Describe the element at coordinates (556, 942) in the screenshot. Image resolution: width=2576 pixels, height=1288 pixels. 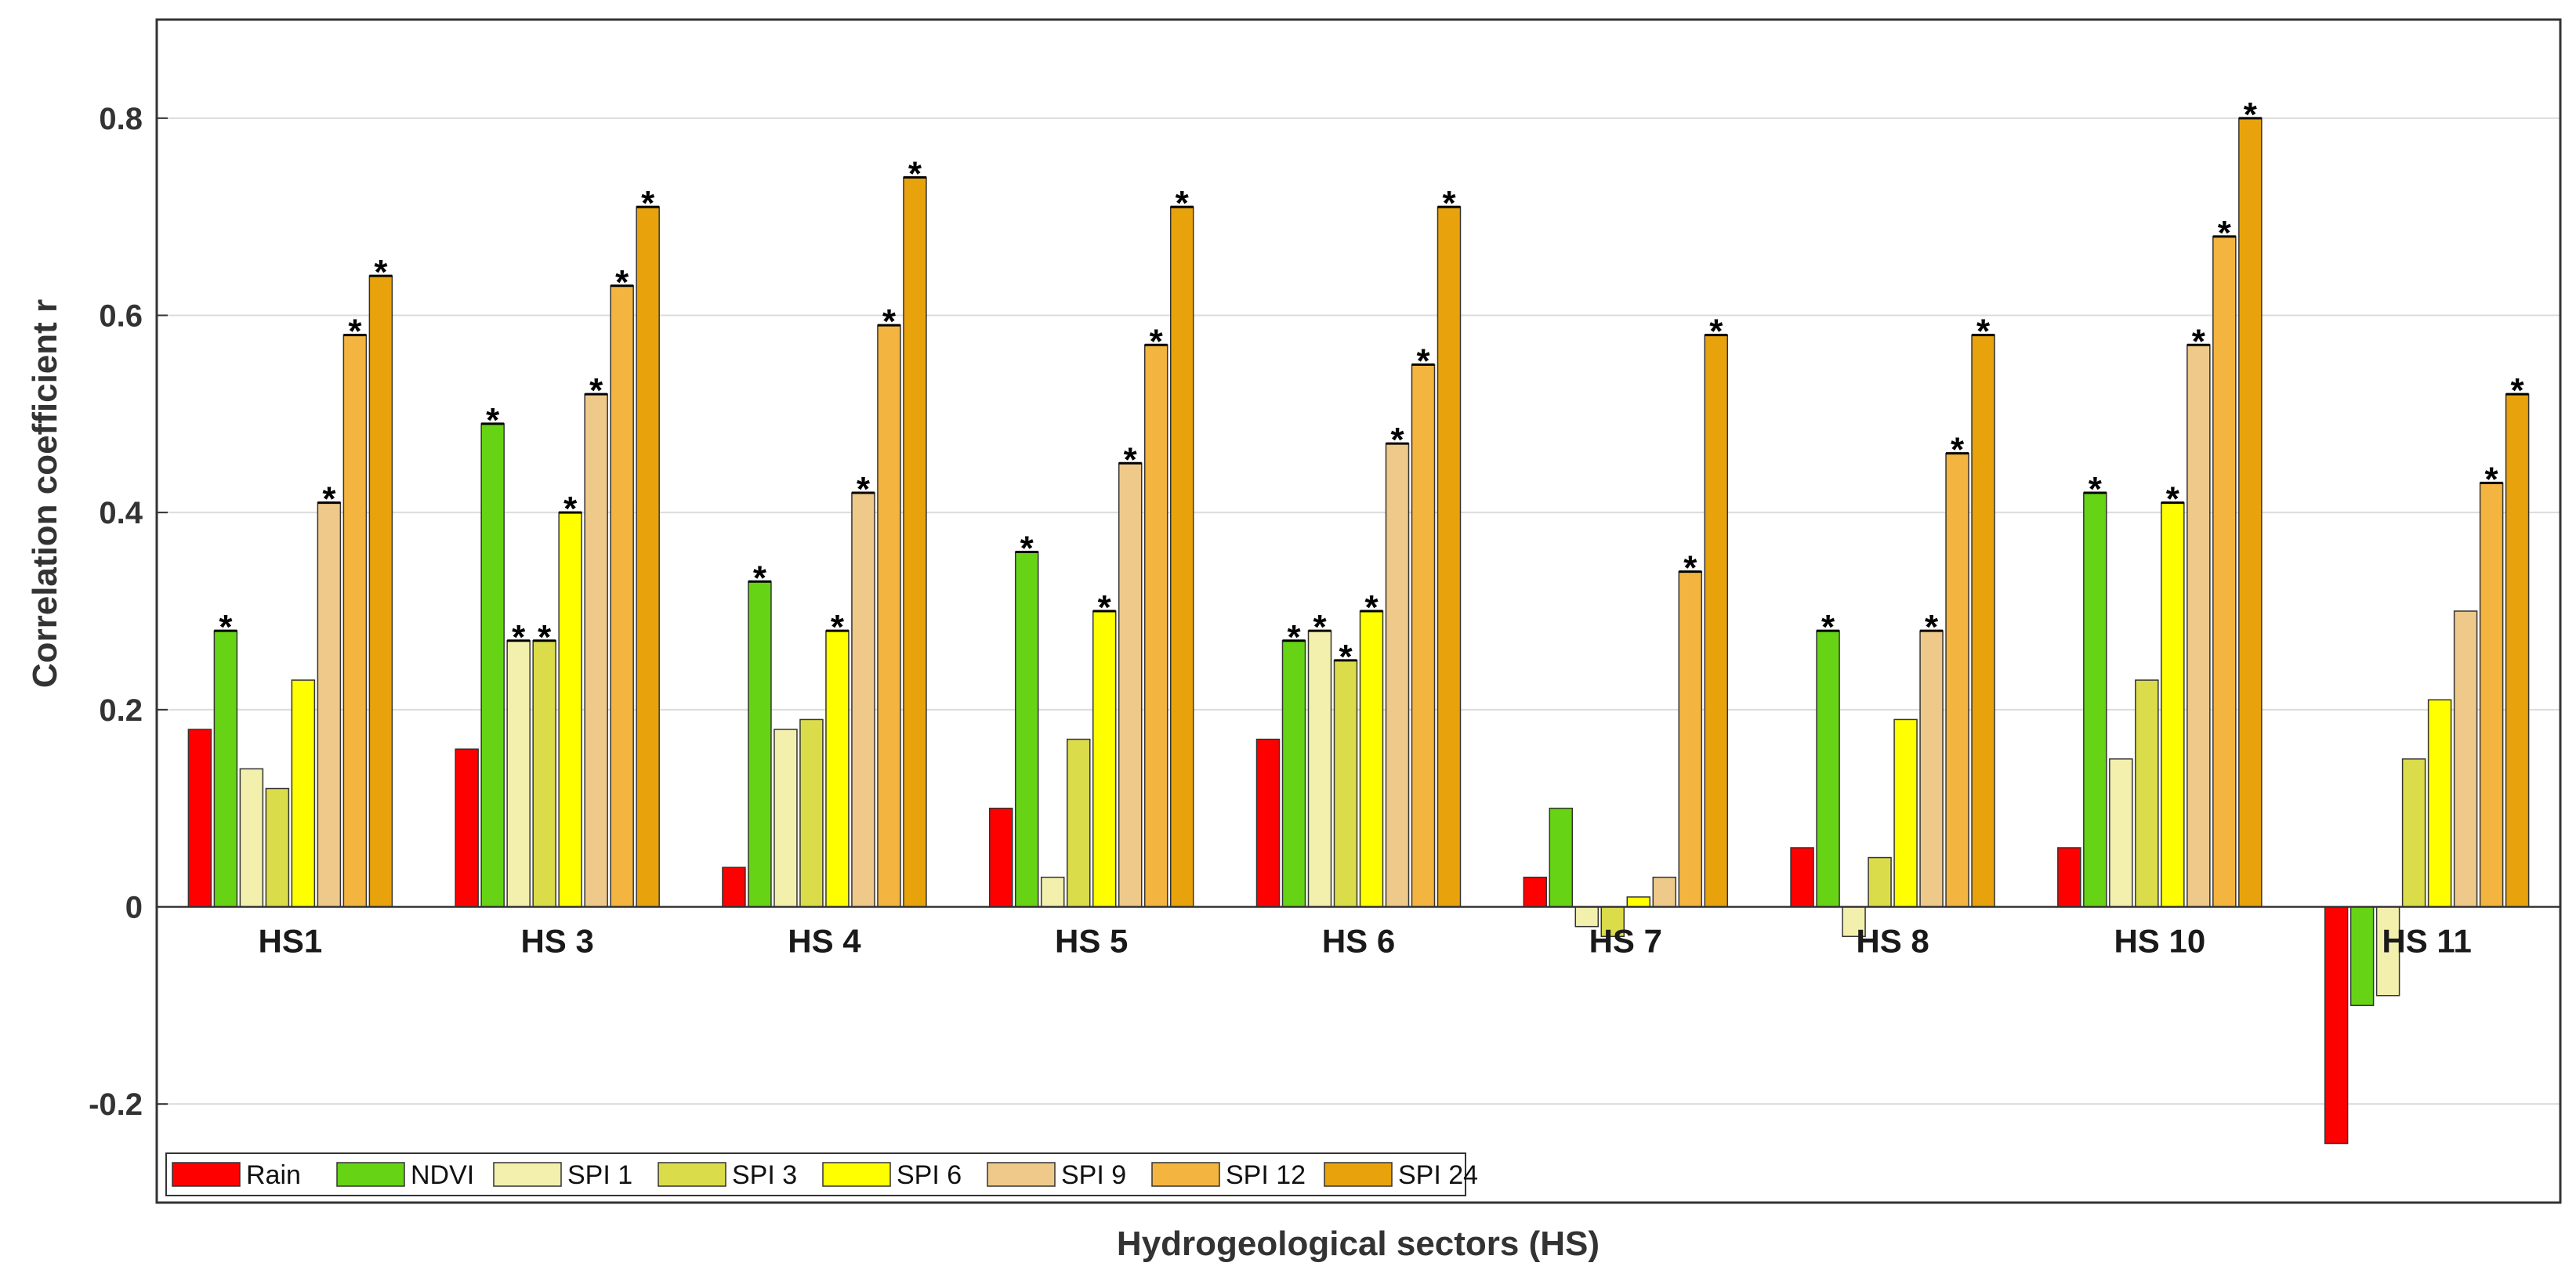
I see `category-label: HS 3` at that location.